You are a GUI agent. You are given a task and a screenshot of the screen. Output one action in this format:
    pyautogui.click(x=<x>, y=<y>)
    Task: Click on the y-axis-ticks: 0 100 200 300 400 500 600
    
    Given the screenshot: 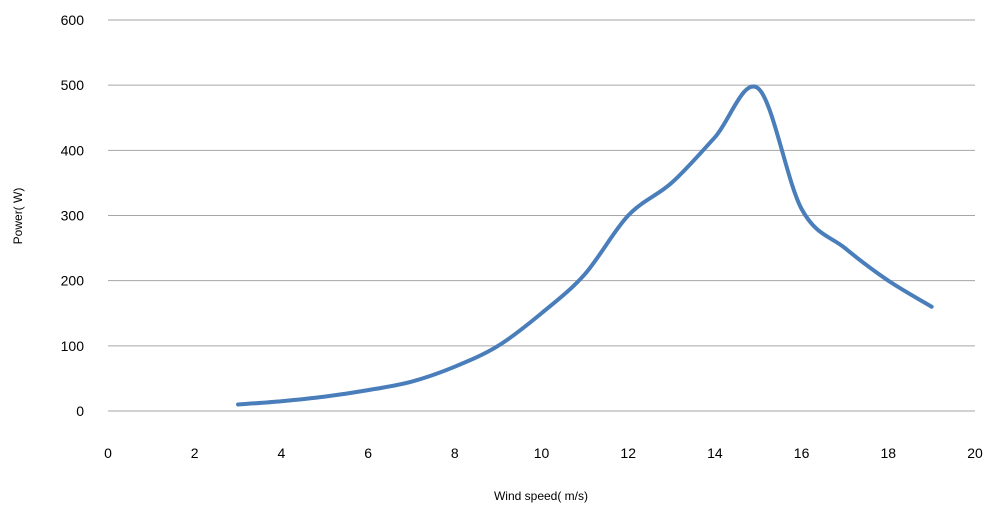 What is the action you would take?
    pyautogui.click(x=73, y=215)
    